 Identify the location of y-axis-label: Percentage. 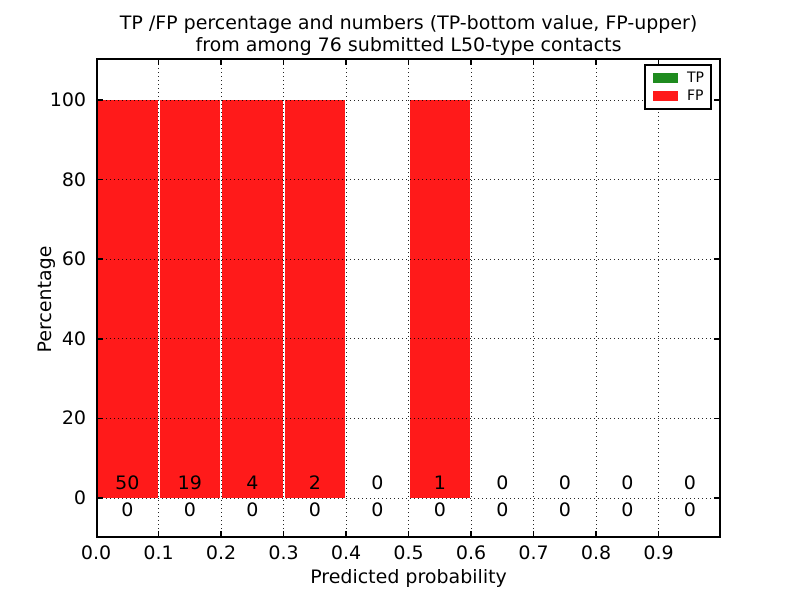
(45, 299).